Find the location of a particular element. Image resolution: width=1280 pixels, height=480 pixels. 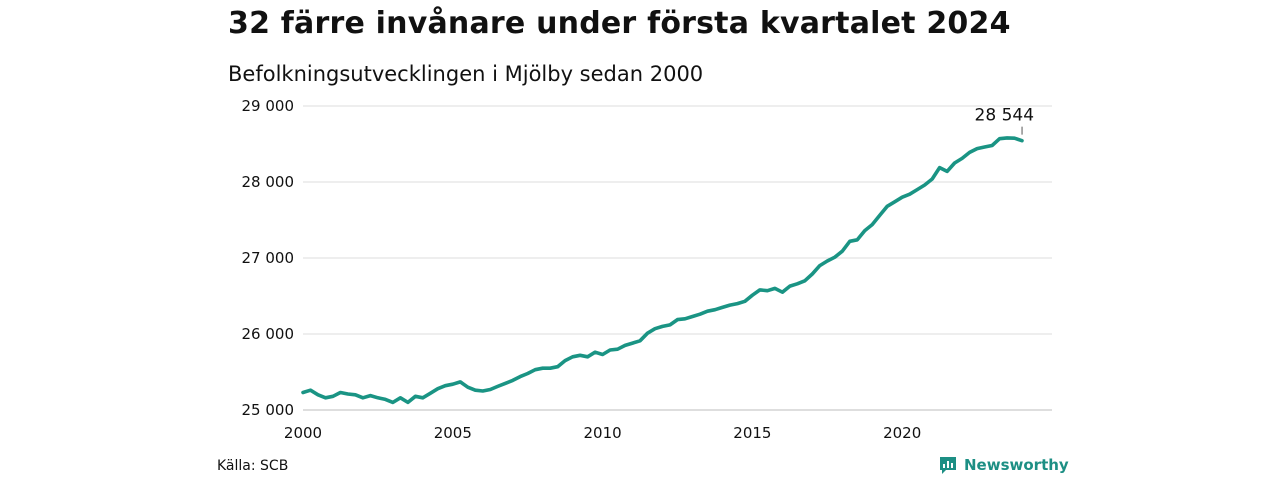

y-tick-label: 27 000 is located at coordinates (268, 258).